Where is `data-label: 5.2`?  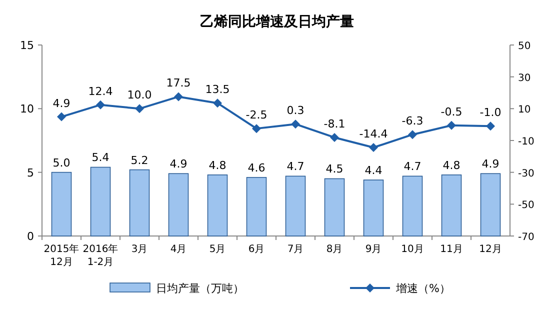 data-label: 5.2 is located at coordinates (139, 160).